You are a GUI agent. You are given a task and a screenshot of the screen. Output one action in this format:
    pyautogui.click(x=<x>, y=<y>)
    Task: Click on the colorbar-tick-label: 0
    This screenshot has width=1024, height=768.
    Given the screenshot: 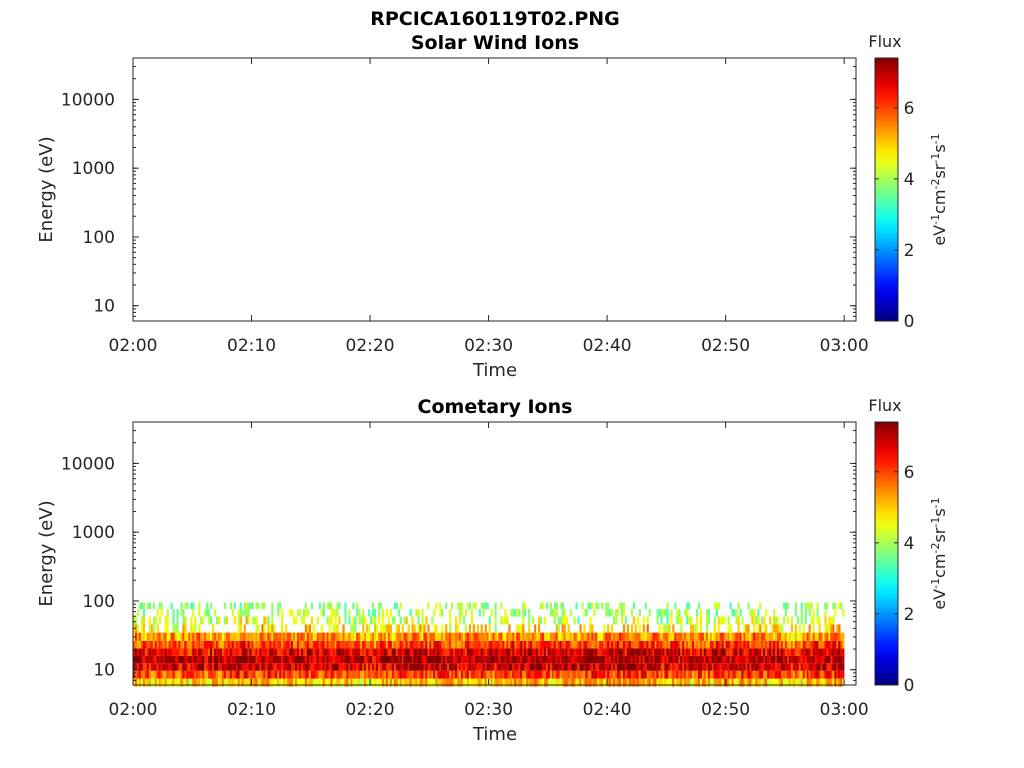 What is the action you would take?
    pyautogui.click(x=909, y=322)
    